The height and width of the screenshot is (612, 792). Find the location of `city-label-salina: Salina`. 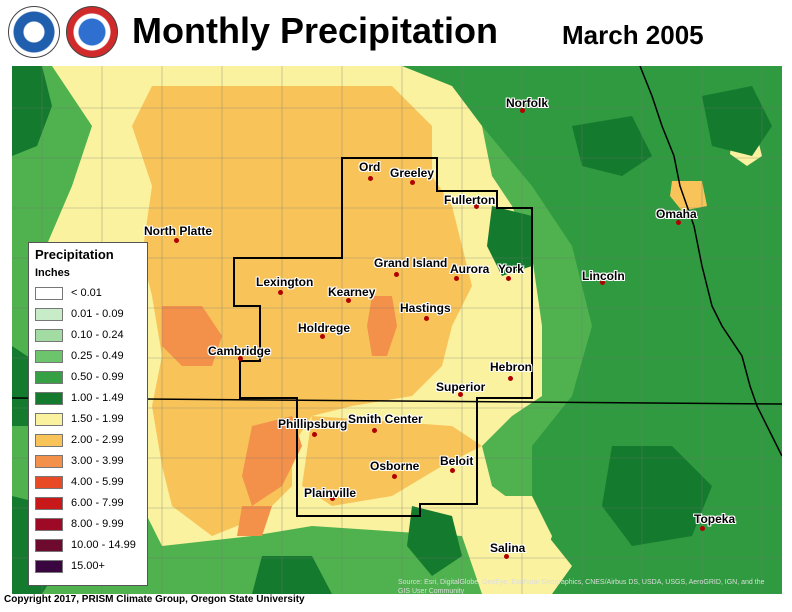

city-label-salina: Salina is located at coordinates (508, 548).